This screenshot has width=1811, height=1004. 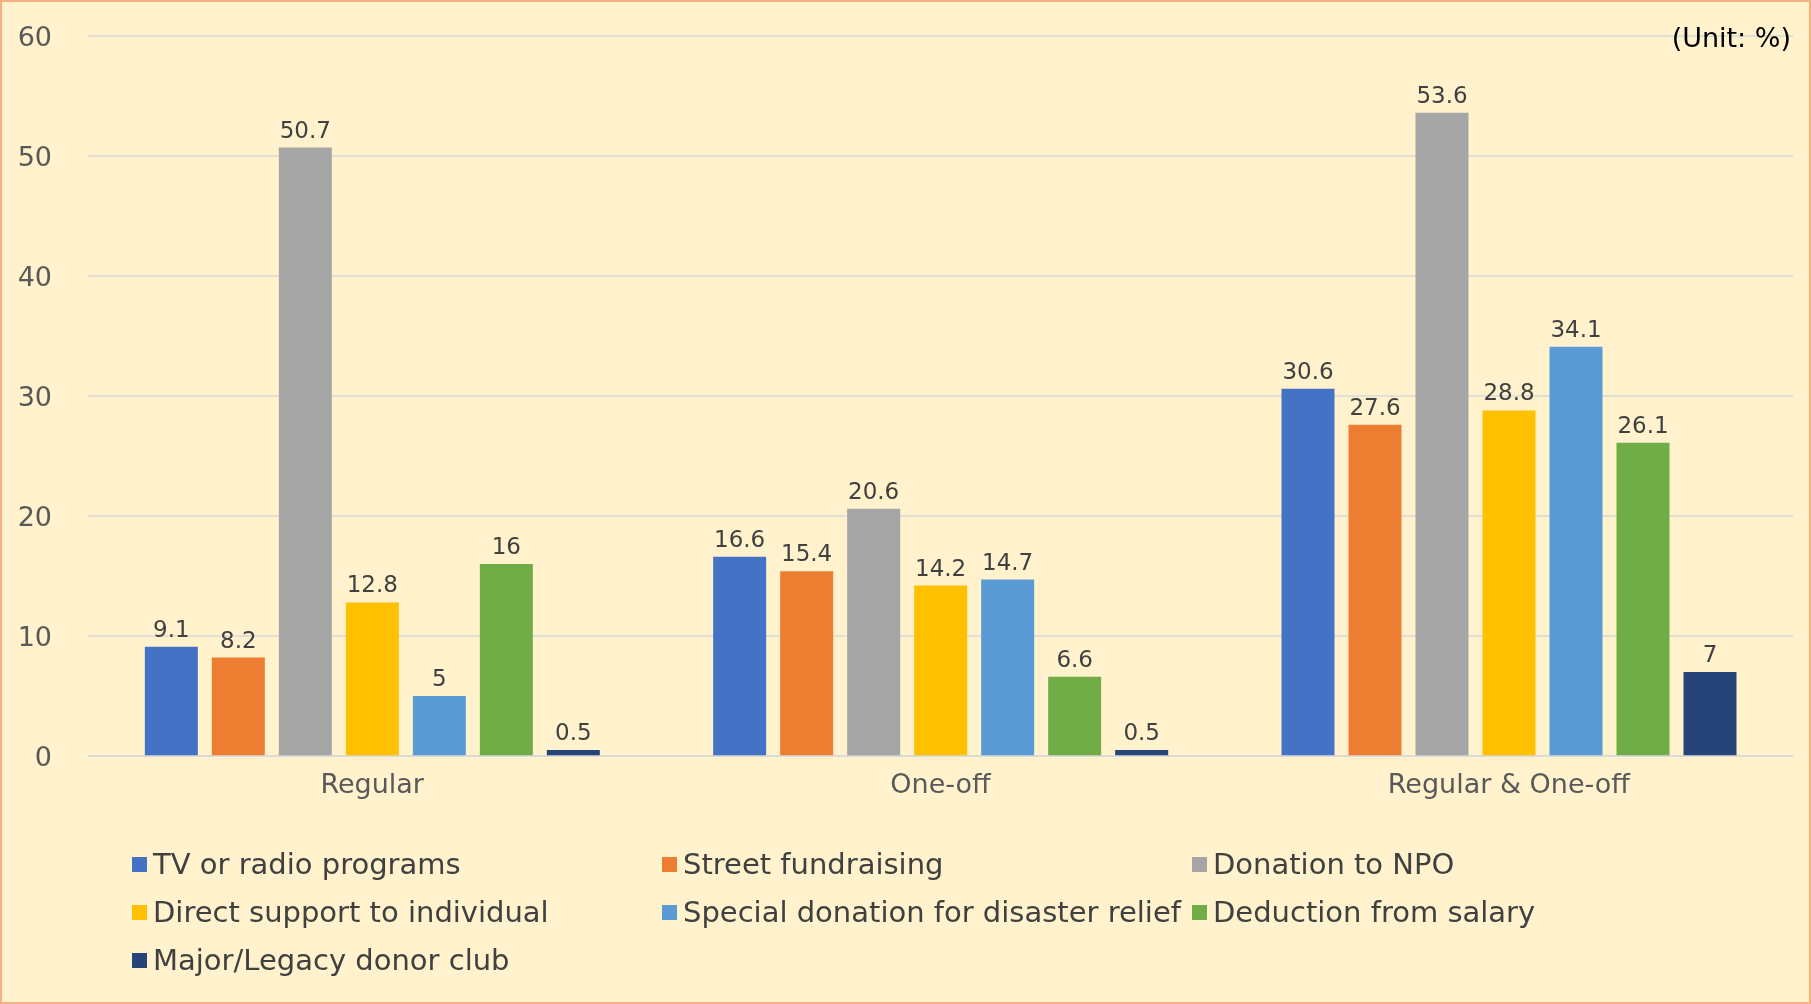 I want to click on data-label: 12.8, so click(x=372, y=584).